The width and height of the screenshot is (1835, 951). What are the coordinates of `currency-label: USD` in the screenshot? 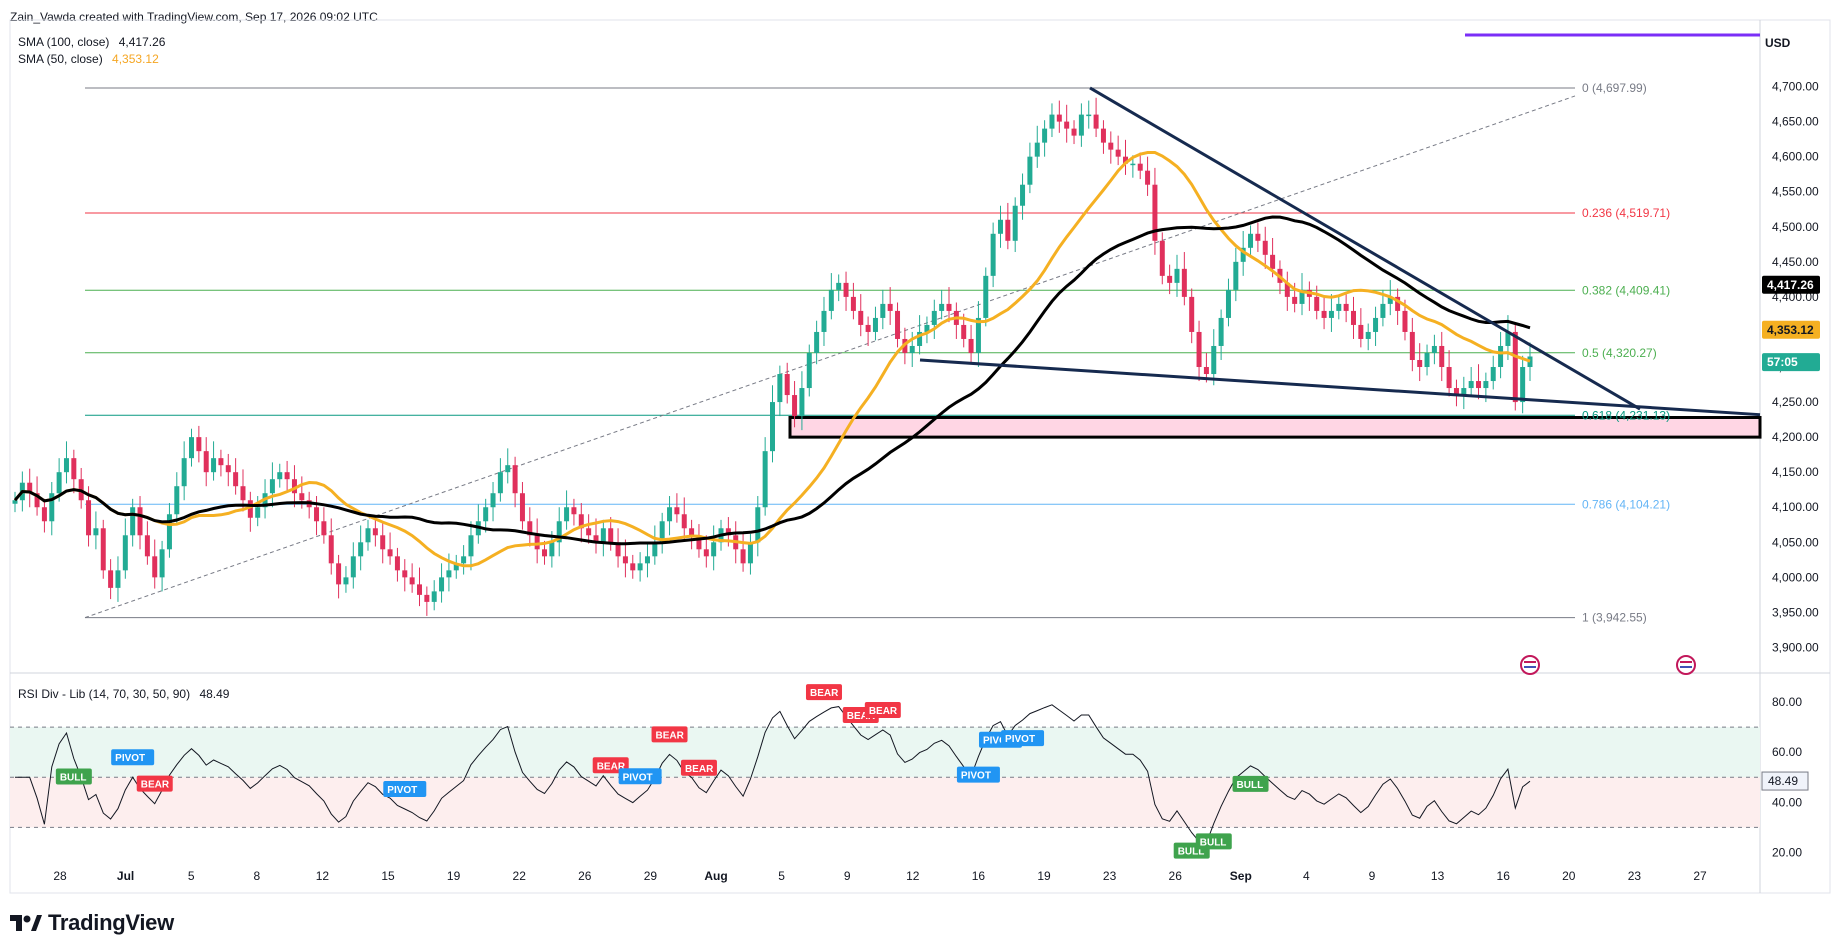 It's located at (1778, 43).